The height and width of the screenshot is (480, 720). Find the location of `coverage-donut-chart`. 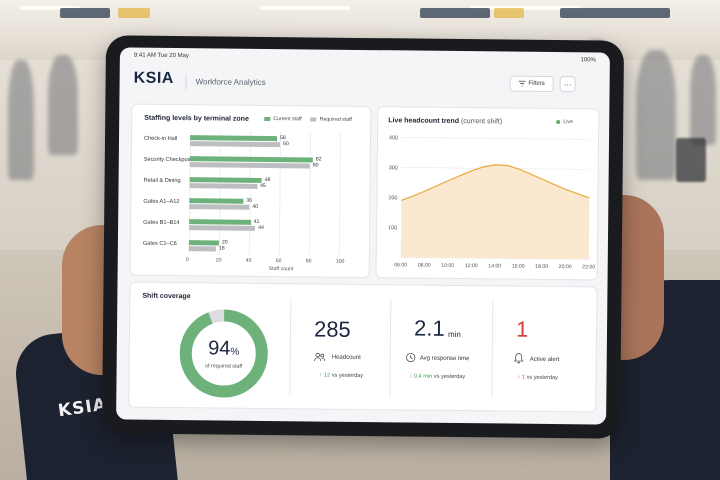

coverage-donut-chart is located at coordinates (223, 353).